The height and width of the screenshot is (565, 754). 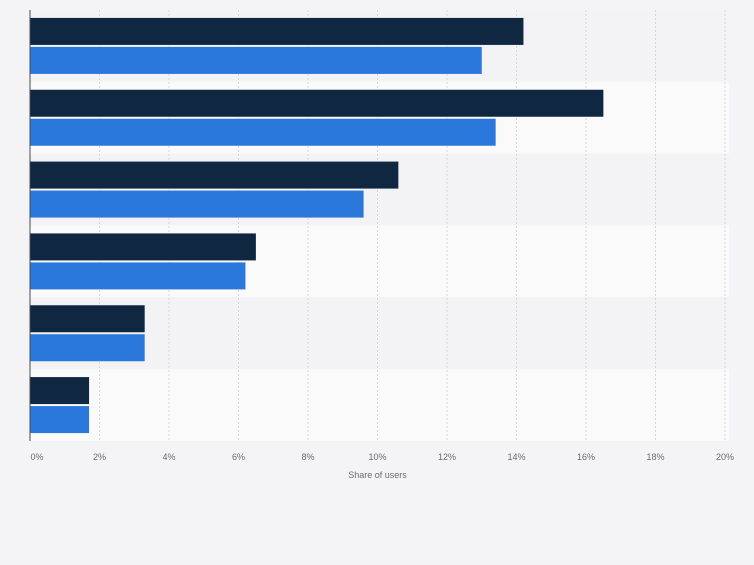 What do you see at coordinates (586, 457) in the screenshot?
I see `x-tick-label: 16%` at bounding box center [586, 457].